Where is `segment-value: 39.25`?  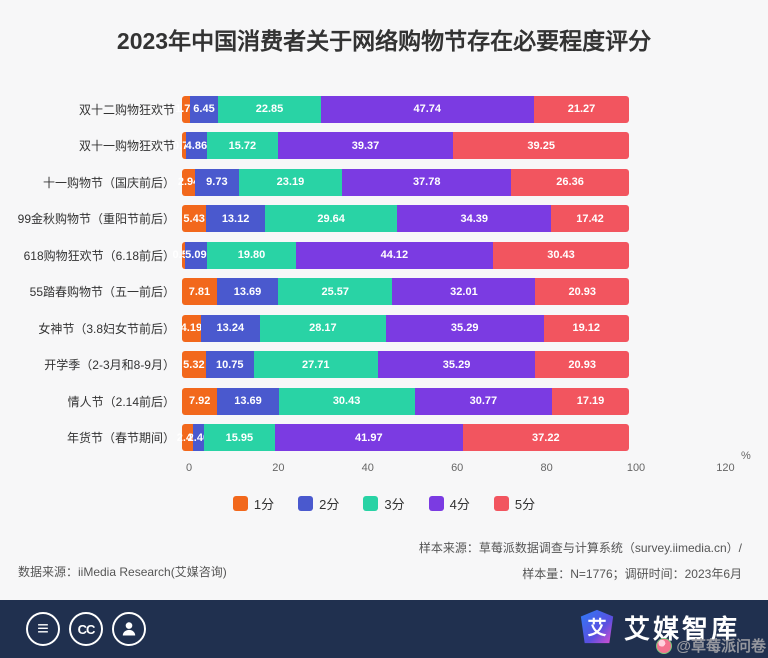 segment-value: 39.25 is located at coordinates (541, 145).